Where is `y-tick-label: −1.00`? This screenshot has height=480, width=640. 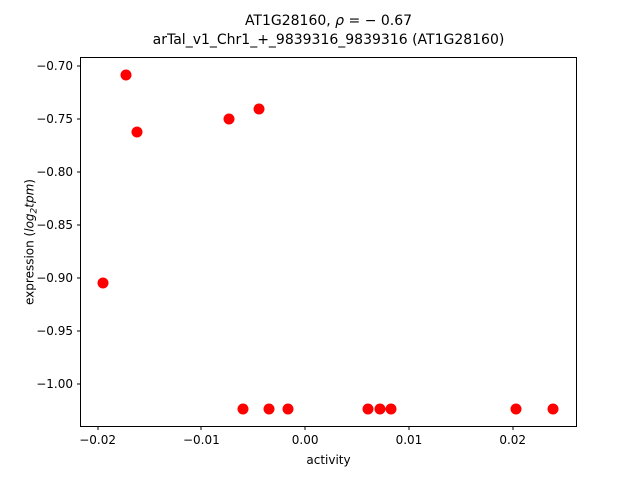
y-tick-label: −1.00 is located at coordinates (54, 383).